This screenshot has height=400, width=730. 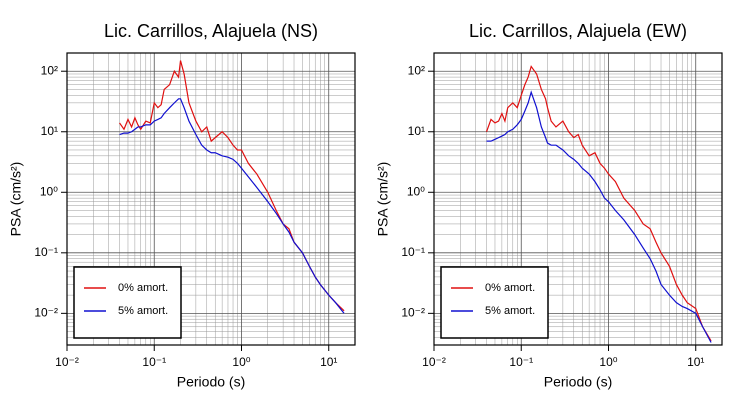 What do you see at coordinates (211, 31) in the screenshot?
I see `chart-title: Lic. Carrillos, Alajuela (NS)` at bounding box center [211, 31].